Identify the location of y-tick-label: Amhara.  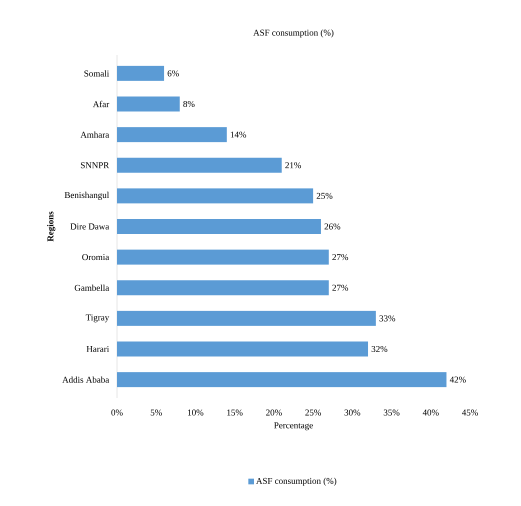
(95, 134).